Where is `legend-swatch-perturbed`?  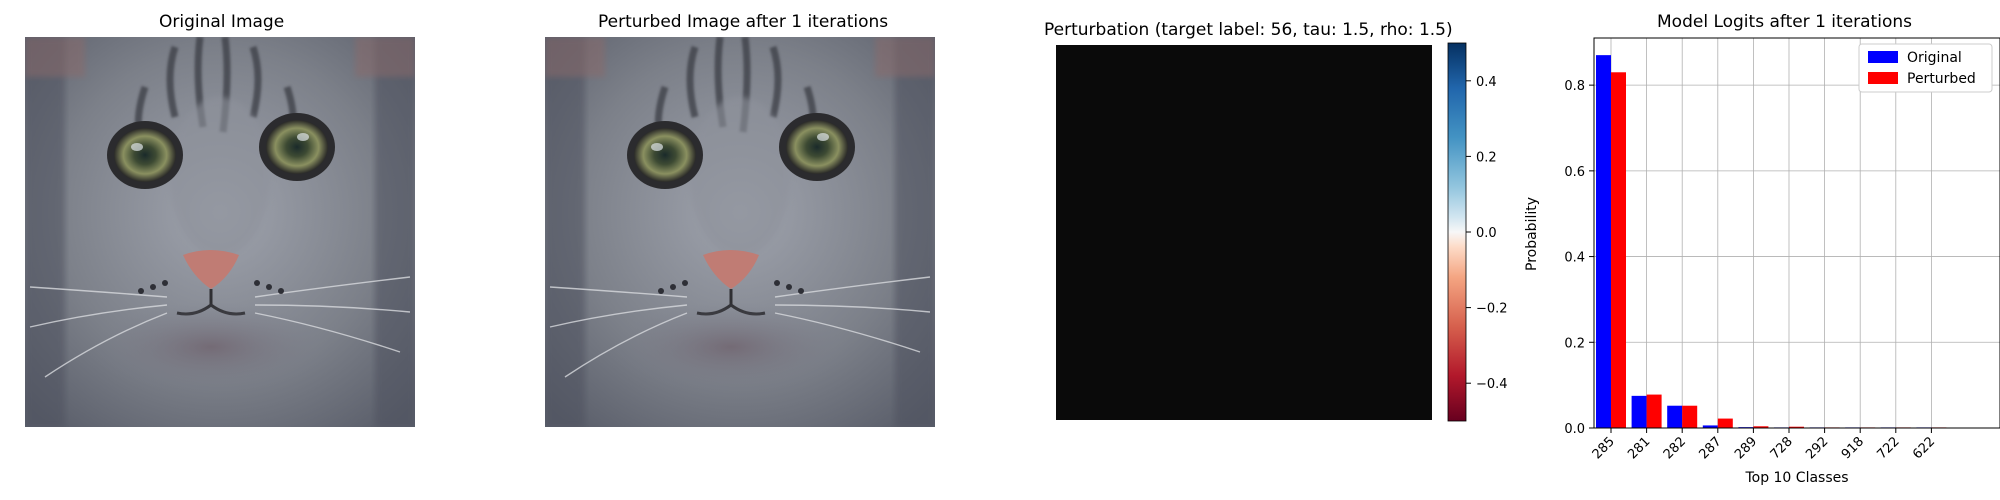
legend-swatch-perturbed is located at coordinates (1883, 78).